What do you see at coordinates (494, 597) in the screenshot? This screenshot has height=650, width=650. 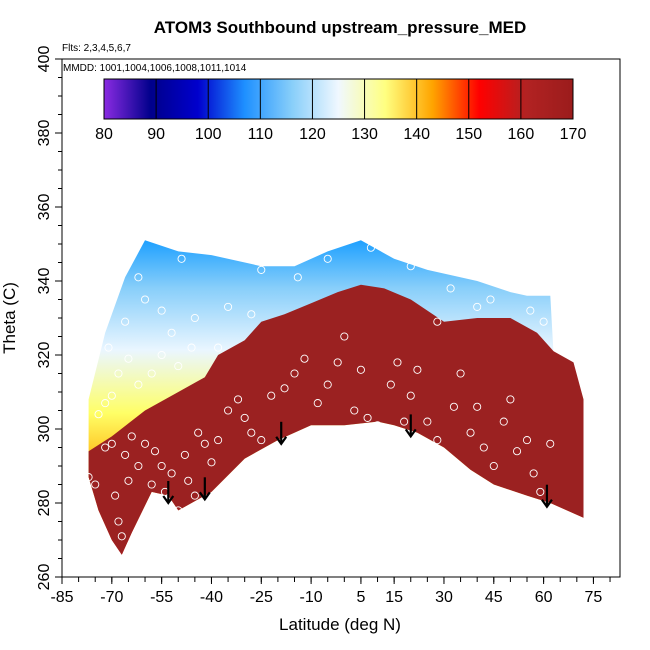 I see `x-tick-label: 45` at bounding box center [494, 597].